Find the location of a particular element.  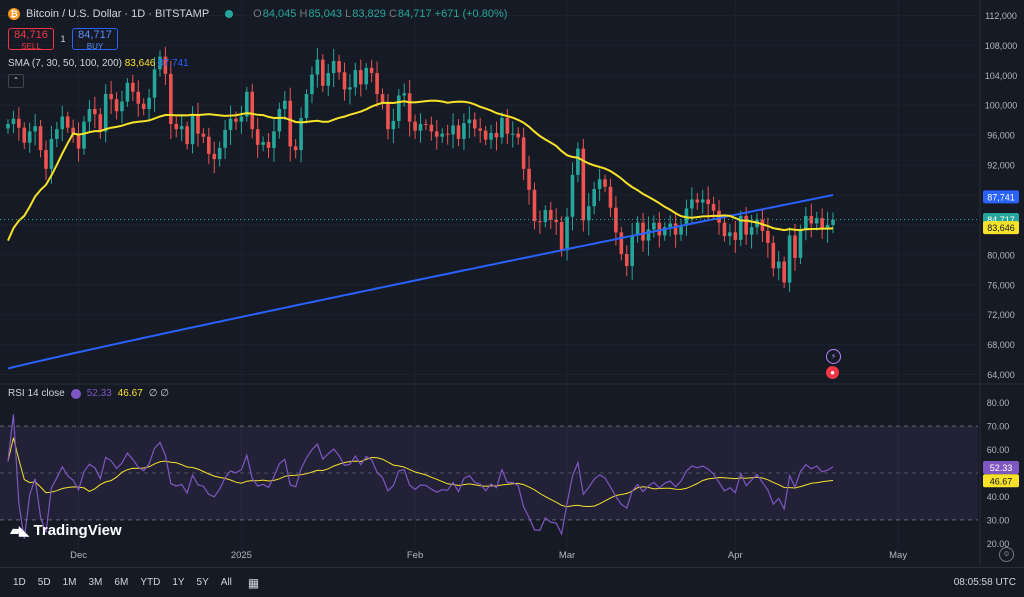

range-button-1d: 1D is located at coordinates (19, 582).